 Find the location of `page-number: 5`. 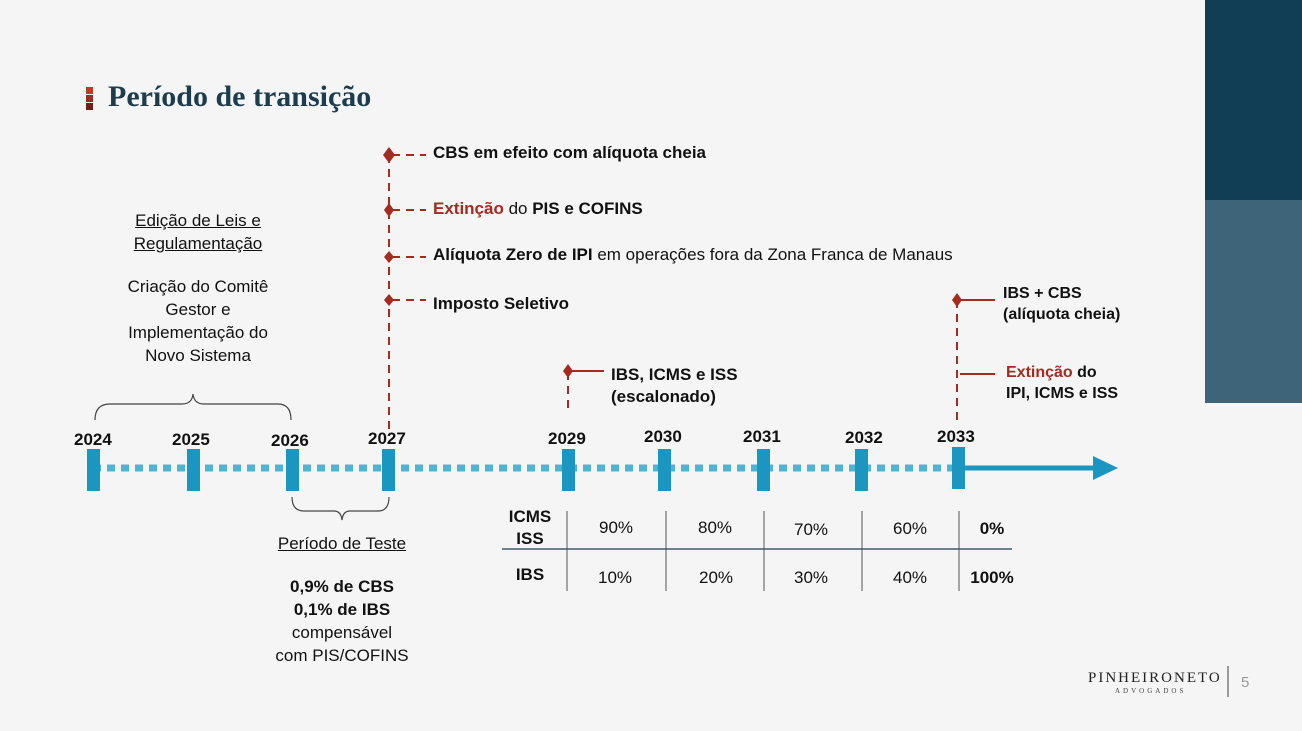

page-number: 5 is located at coordinates (1245, 682).